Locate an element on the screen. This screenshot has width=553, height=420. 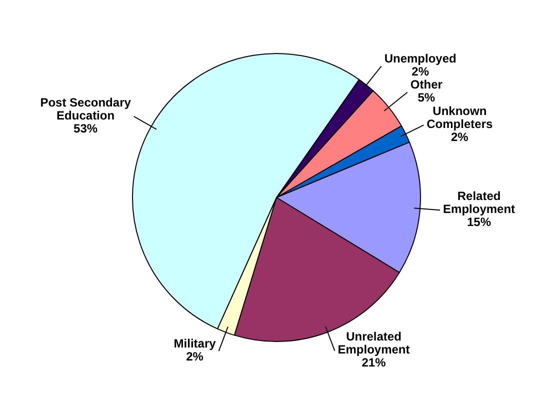
slice-label: Military is located at coordinates (195, 343).